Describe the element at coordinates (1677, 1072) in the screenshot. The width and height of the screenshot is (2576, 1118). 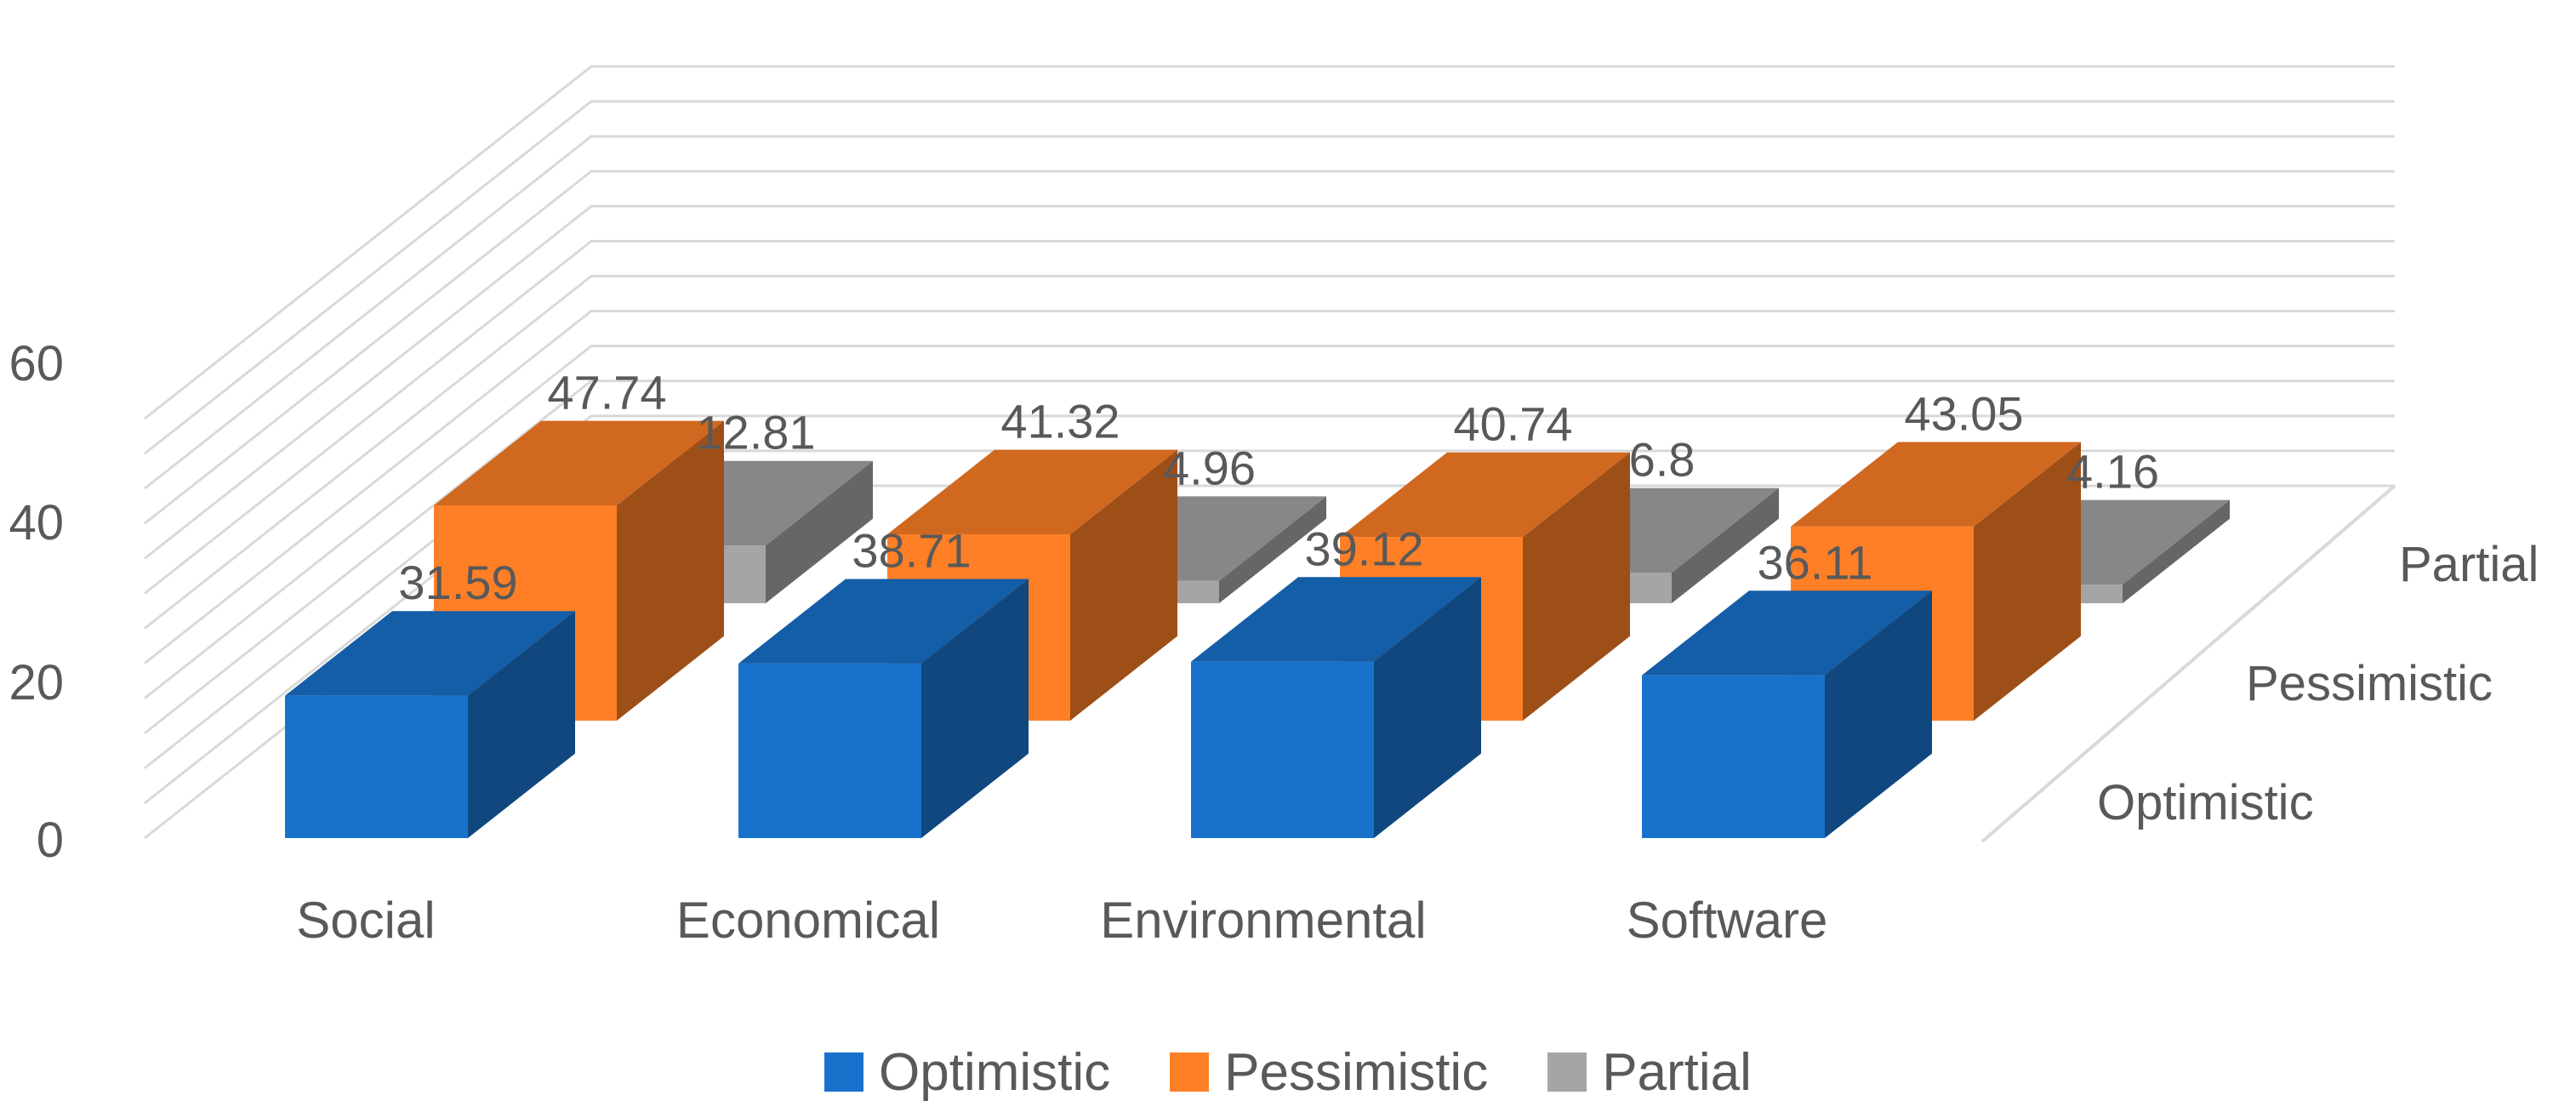
I see `legend-label: Partial` at that location.